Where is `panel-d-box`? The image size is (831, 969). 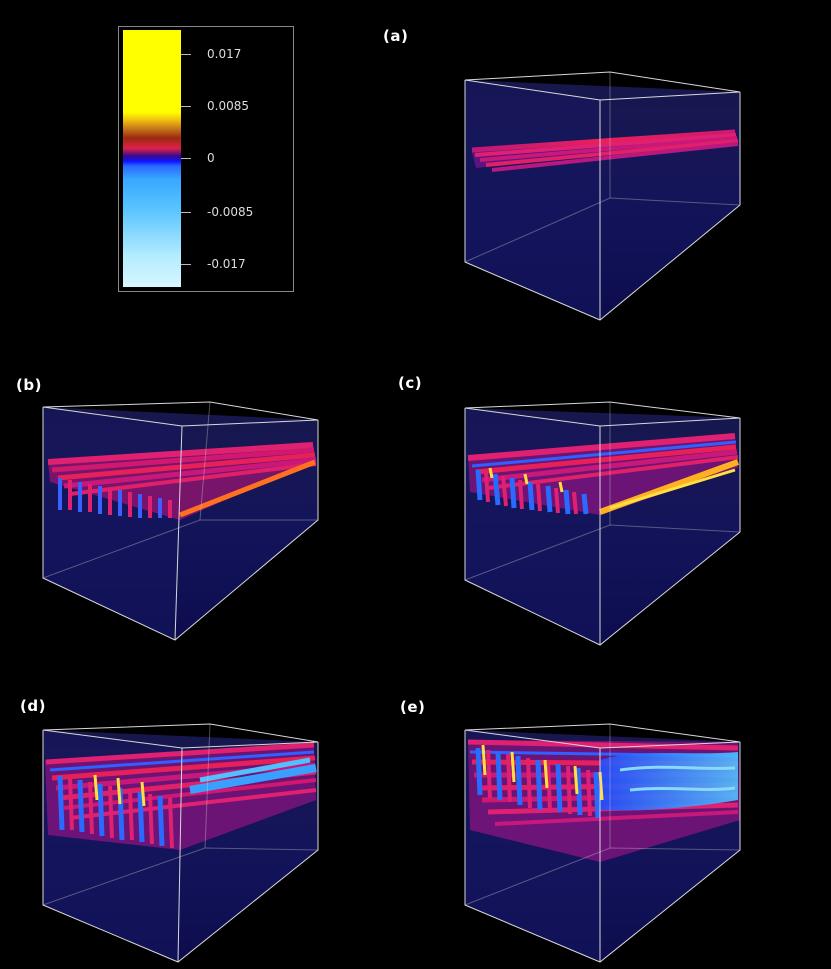
panel-d-box is located at coordinates (180, 843).